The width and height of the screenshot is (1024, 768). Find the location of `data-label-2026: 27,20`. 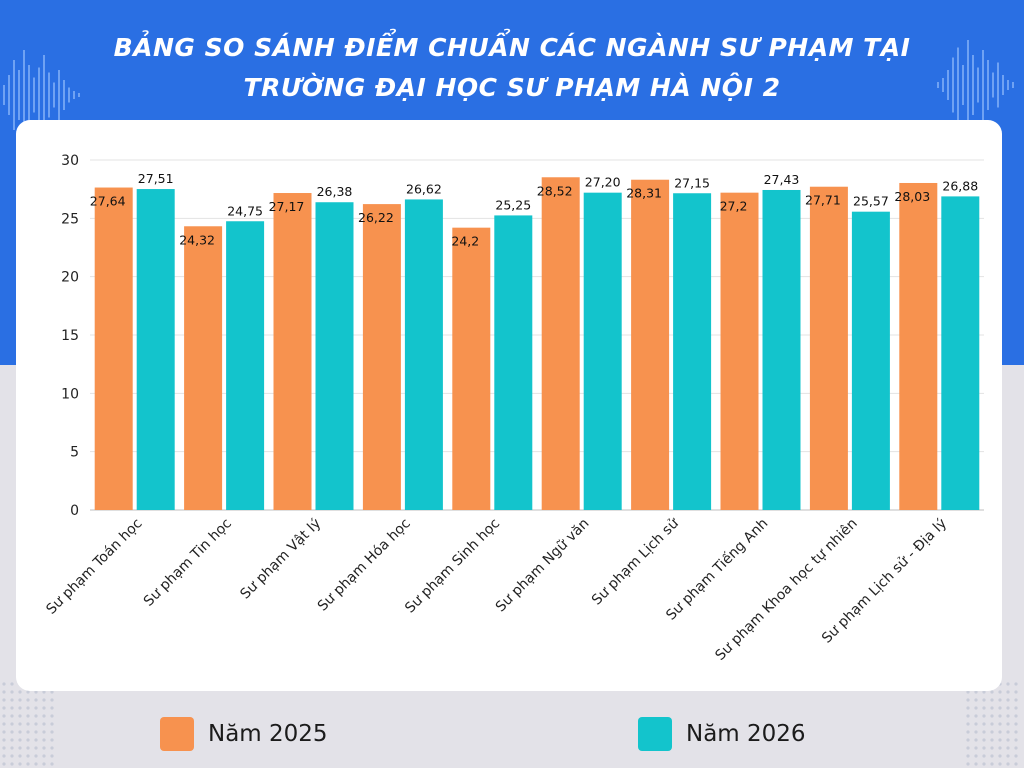

data-label-2026: 27,20 is located at coordinates (603, 182).